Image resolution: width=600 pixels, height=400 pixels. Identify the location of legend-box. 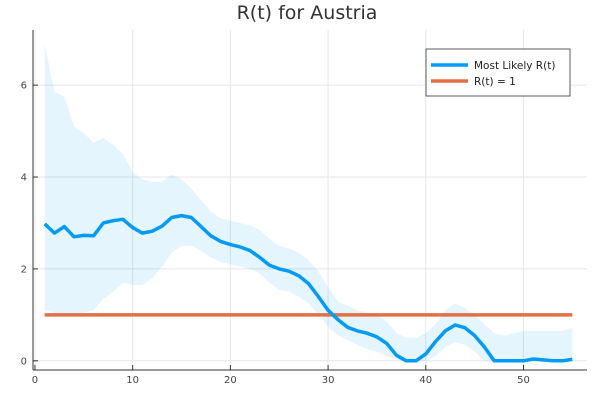
(498, 72).